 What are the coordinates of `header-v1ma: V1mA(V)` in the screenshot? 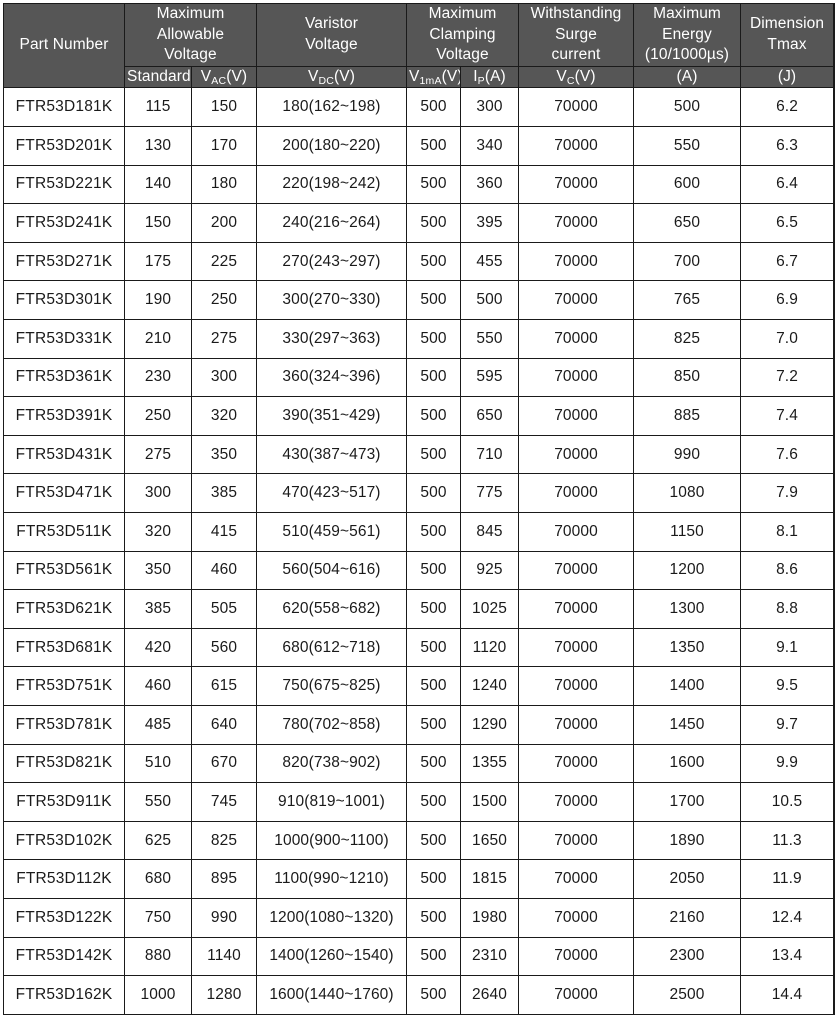 It's located at (433, 77).